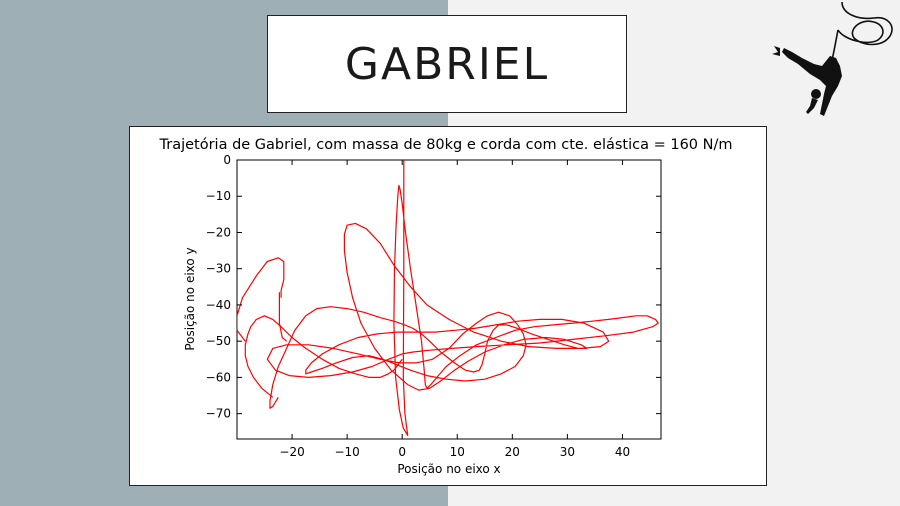 The width and height of the screenshot is (900, 506). What do you see at coordinates (567, 452) in the screenshot?
I see `x-tick-label: 30` at bounding box center [567, 452].